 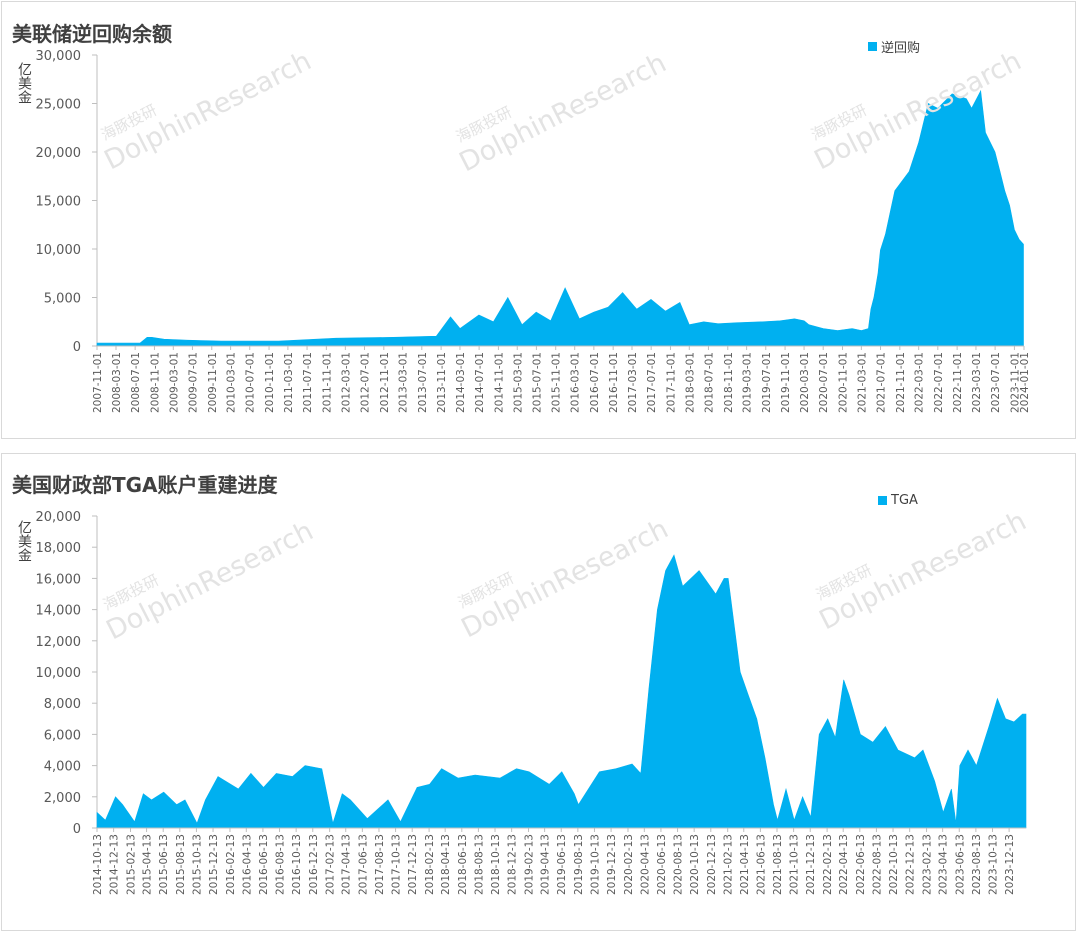 I want to click on x-tick-label: 2023-08-13, so click(x=977, y=864).